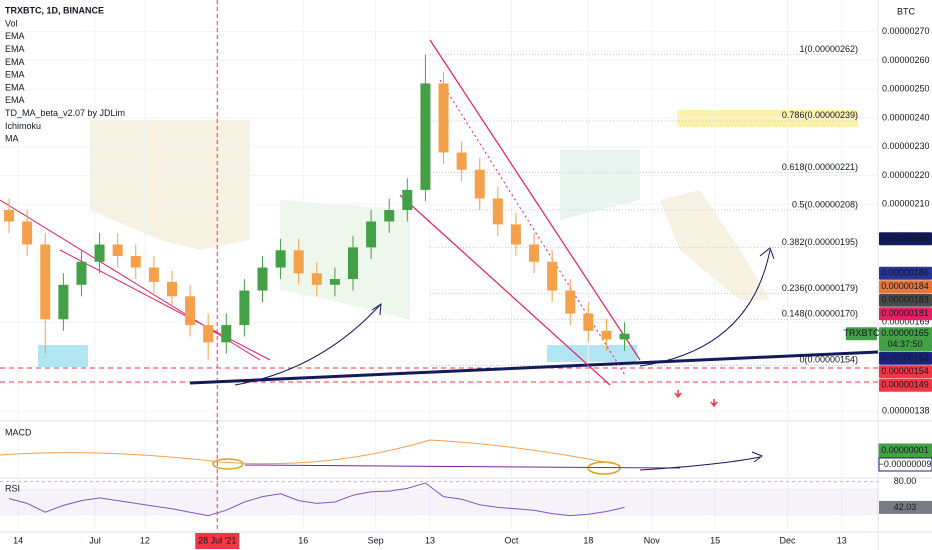 This screenshot has width=932, height=550. I want to click on fib-label: 0.618(0.00000221), so click(820, 167).